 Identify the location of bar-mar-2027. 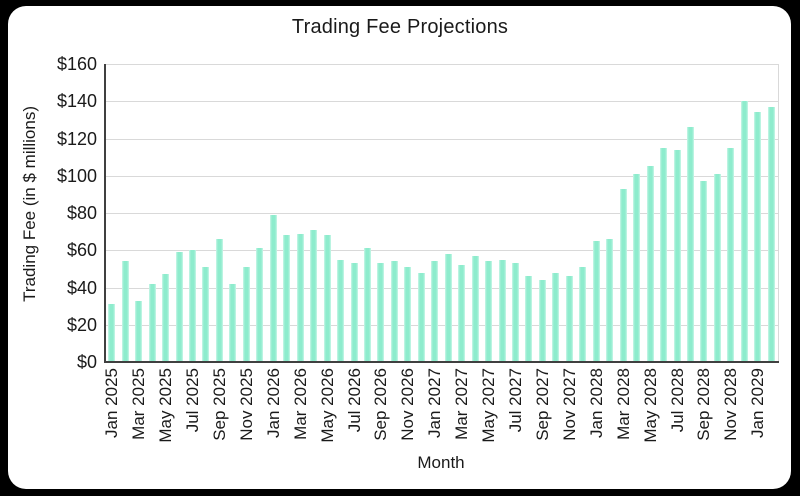
(462, 313).